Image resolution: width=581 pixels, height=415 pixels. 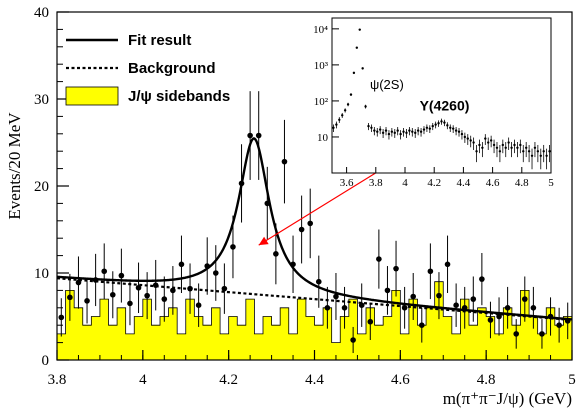 I want to click on inset-x-tick-label: 4.6, so click(x=493, y=183).